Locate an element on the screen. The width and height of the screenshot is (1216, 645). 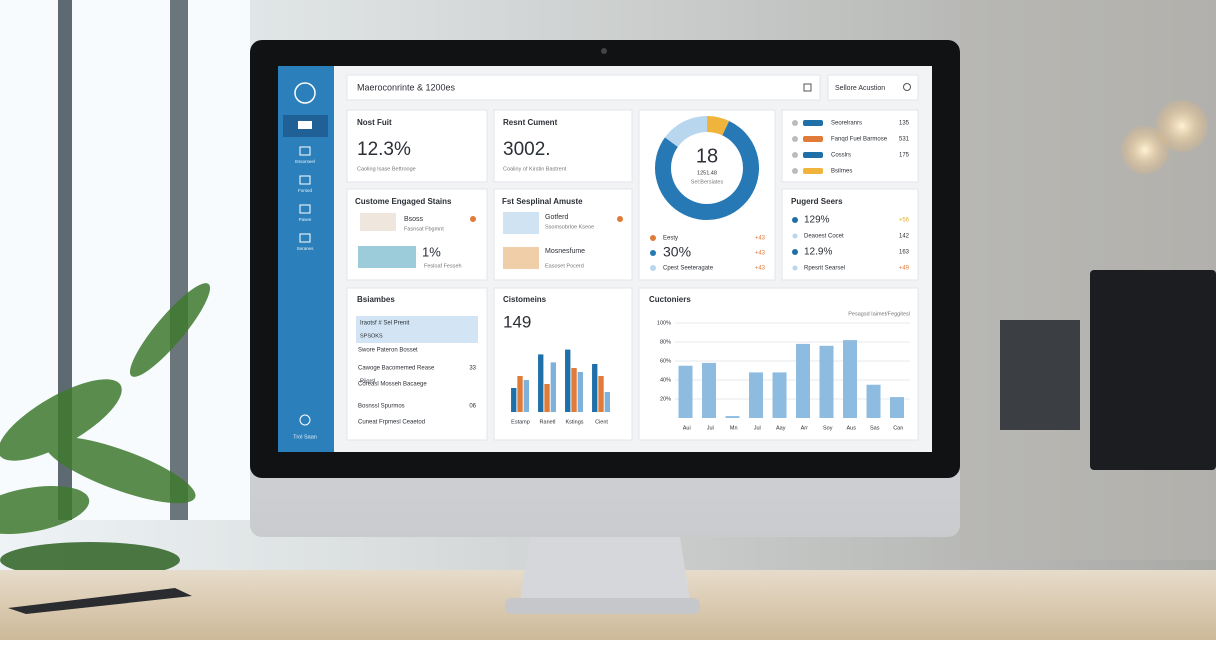
header-icon is located at coordinates (807, 87).